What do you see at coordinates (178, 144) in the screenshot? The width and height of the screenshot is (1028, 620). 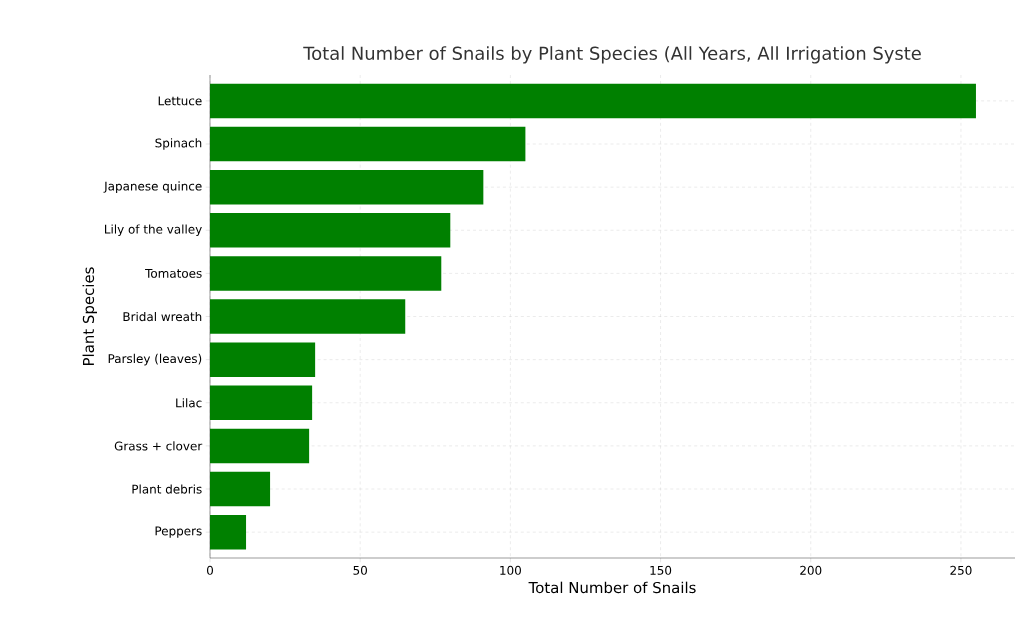 I see `y-tick-label: Spinach` at bounding box center [178, 144].